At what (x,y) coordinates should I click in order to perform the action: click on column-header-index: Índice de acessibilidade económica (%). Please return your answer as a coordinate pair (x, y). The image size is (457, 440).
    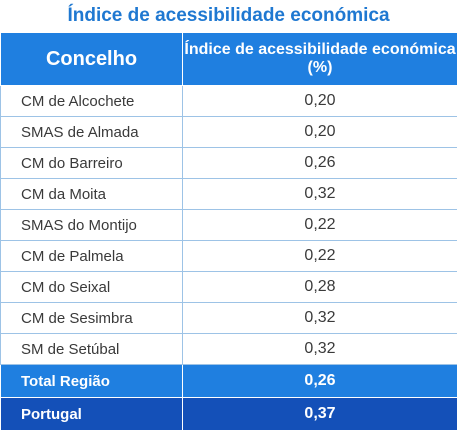
    Looking at the image, I should click on (319, 59).